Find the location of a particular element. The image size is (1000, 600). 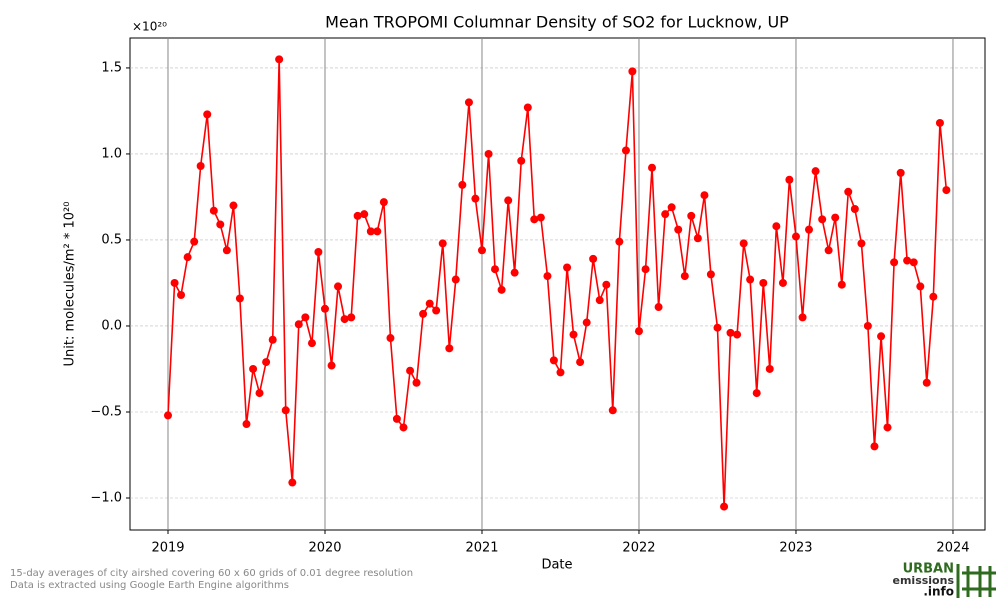

x-axis-label: Date is located at coordinates (556, 565).